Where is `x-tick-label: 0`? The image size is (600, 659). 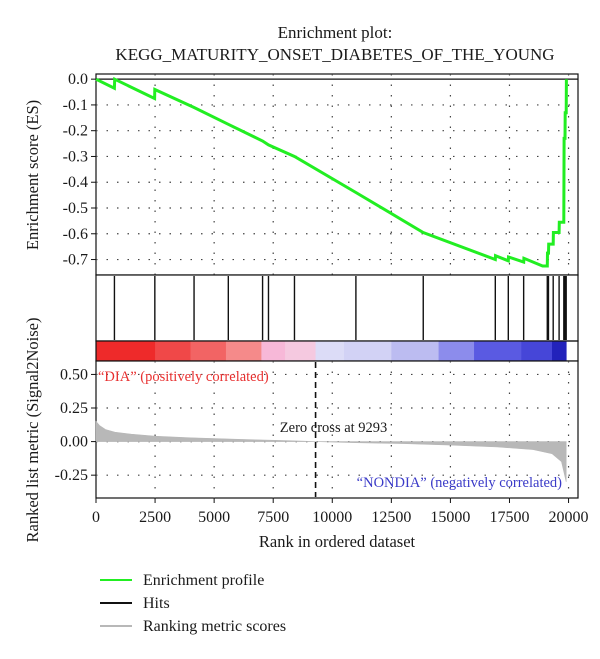 x-tick-label: 0 is located at coordinates (96, 517).